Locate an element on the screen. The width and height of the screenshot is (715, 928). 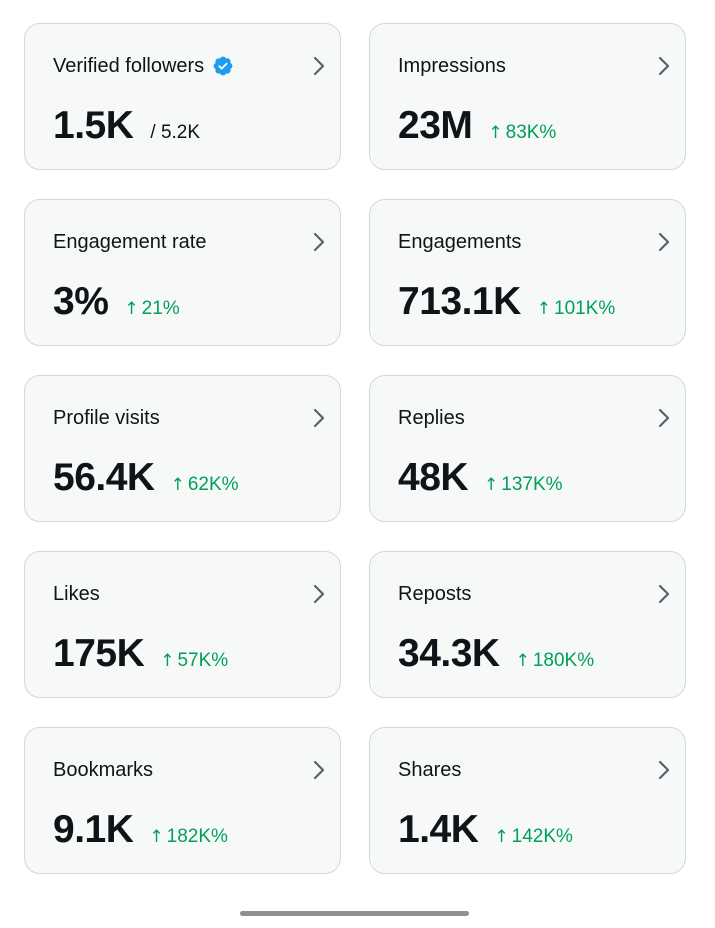
metric-title: Shares is located at coordinates (429, 770).